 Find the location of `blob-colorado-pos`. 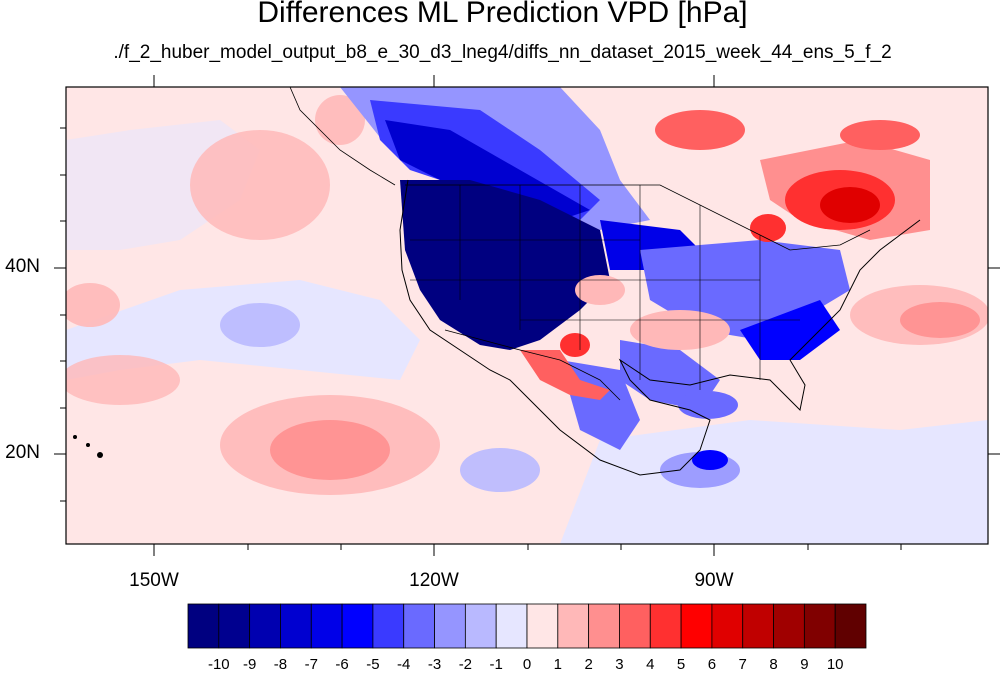

blob-colorado-pos is located at coordinates (600, 290).